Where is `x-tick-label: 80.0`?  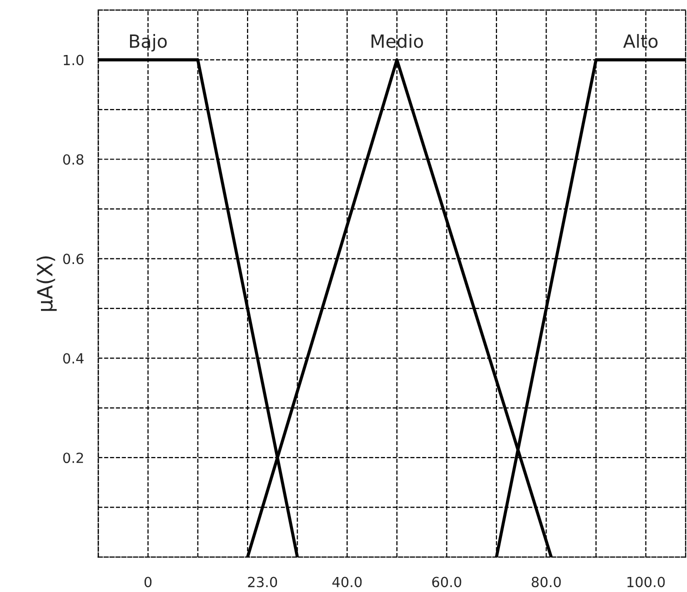 x-tick-label: 80.0 is located at coordinates (546, 582).